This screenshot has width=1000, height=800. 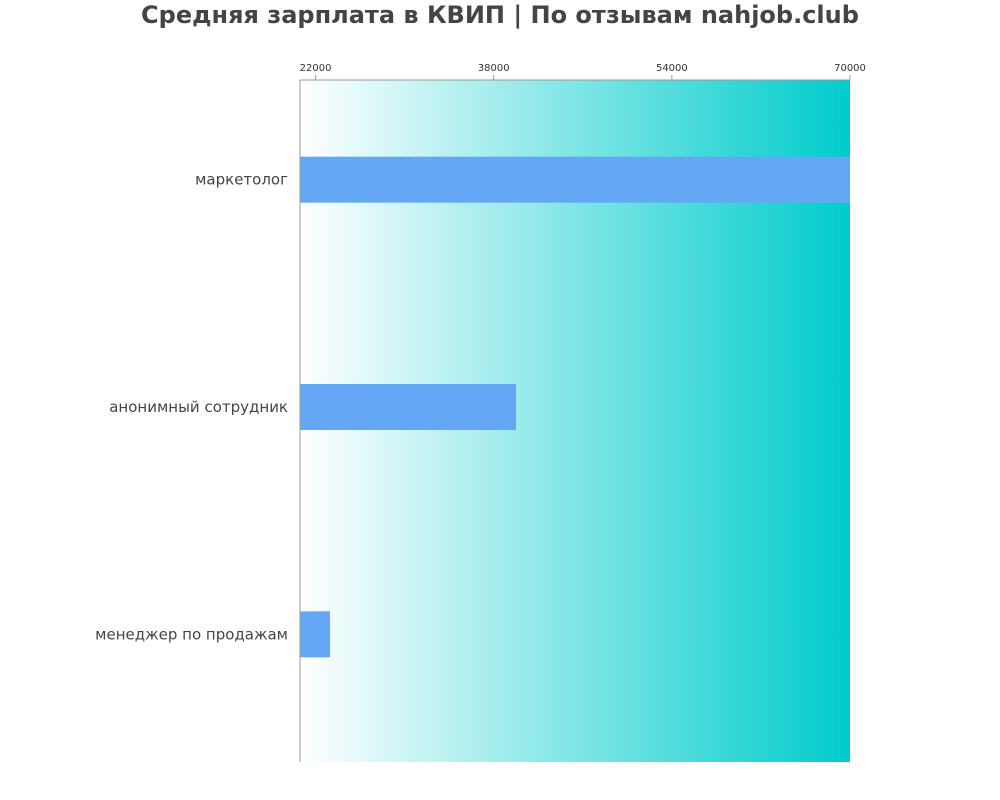 I want to click on x-tick-label: 22000, so click(x=316, y=68).